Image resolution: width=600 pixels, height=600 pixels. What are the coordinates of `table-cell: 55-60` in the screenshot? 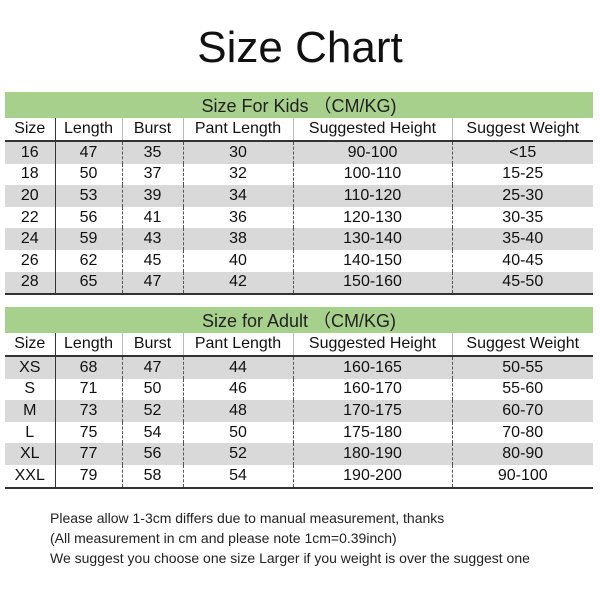 It's located at (522, 389).